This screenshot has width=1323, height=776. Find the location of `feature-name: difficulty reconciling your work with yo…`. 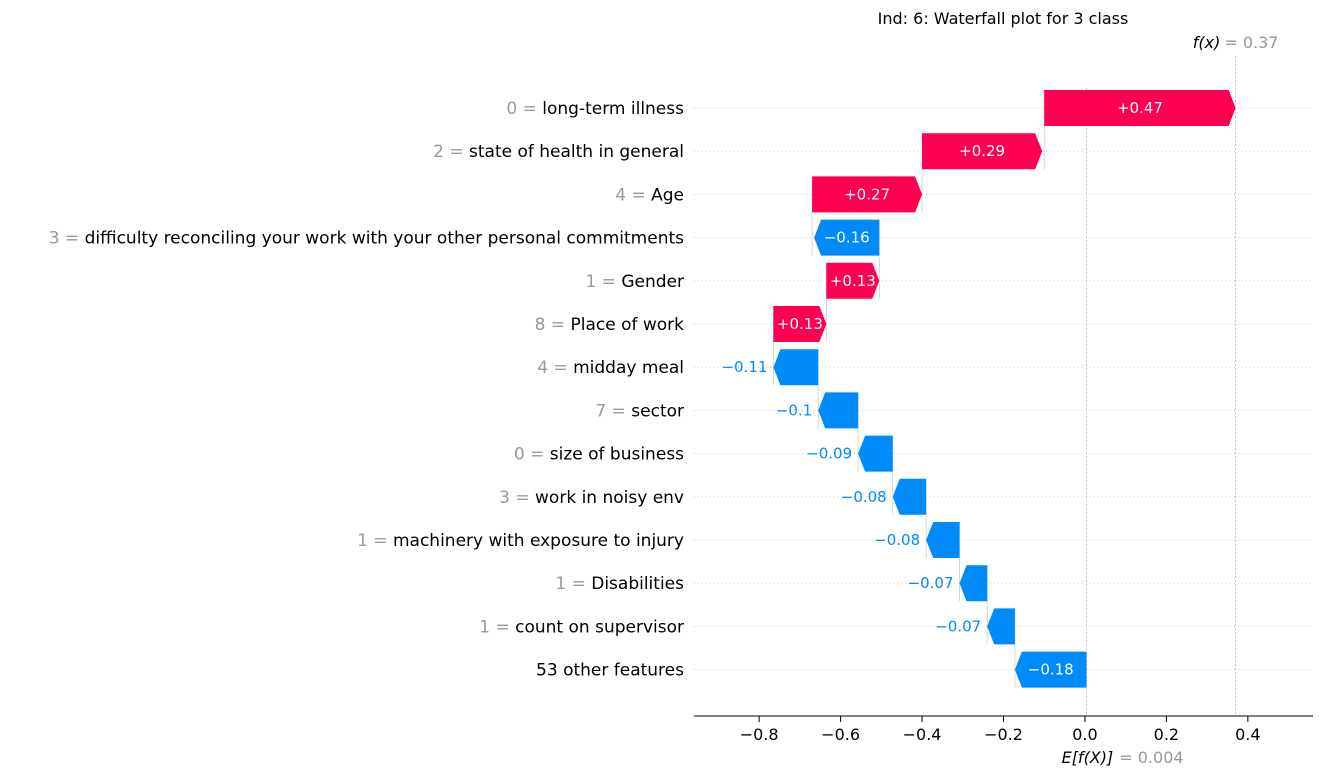

feature-name: difficulty reconciling your work with yo… is located at coordinates (385, 239).